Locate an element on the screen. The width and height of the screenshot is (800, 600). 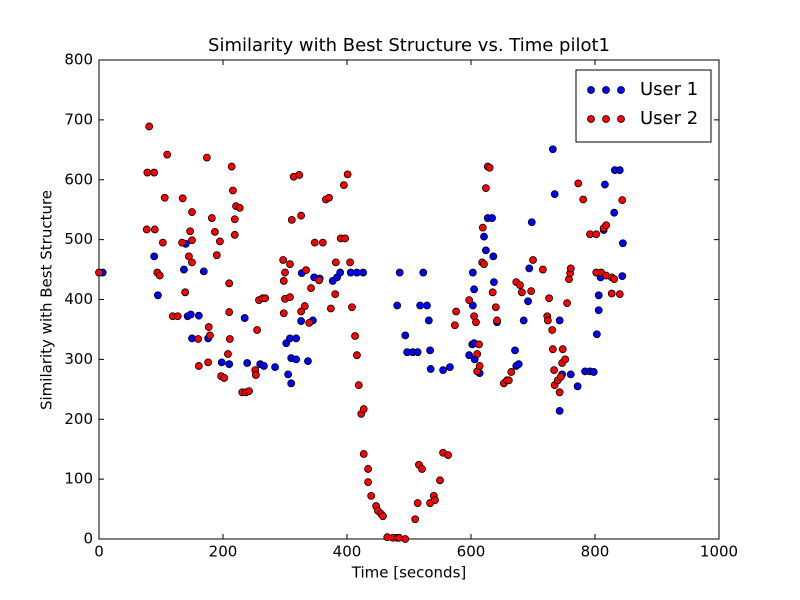
legend-box is located at coordinates (643, 106).